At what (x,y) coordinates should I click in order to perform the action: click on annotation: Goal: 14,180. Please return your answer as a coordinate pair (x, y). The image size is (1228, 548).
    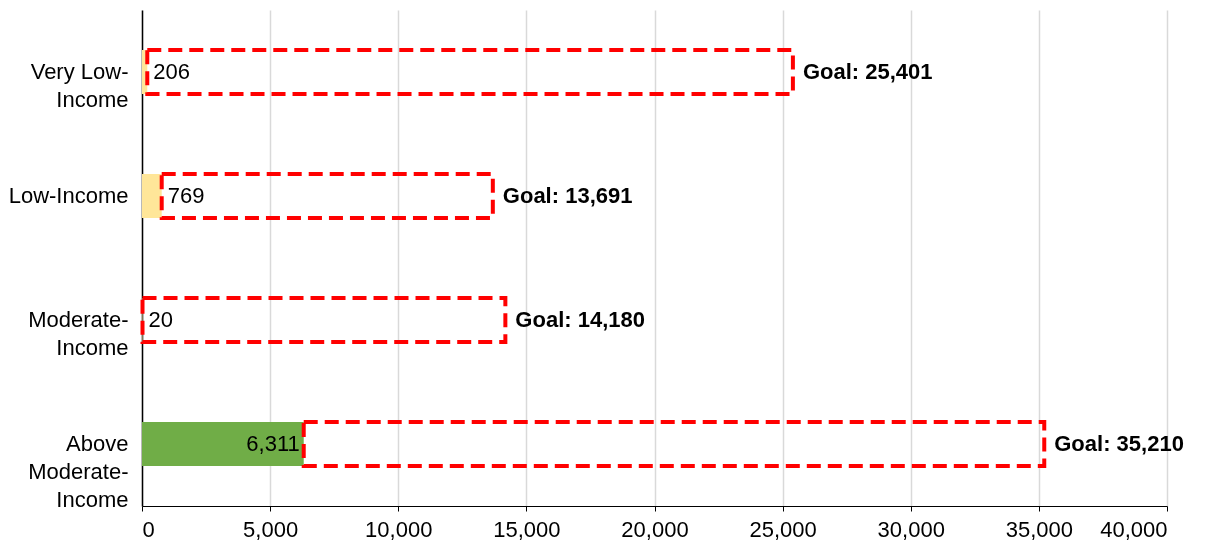
    Looking at the image, I should click on (580, 319).